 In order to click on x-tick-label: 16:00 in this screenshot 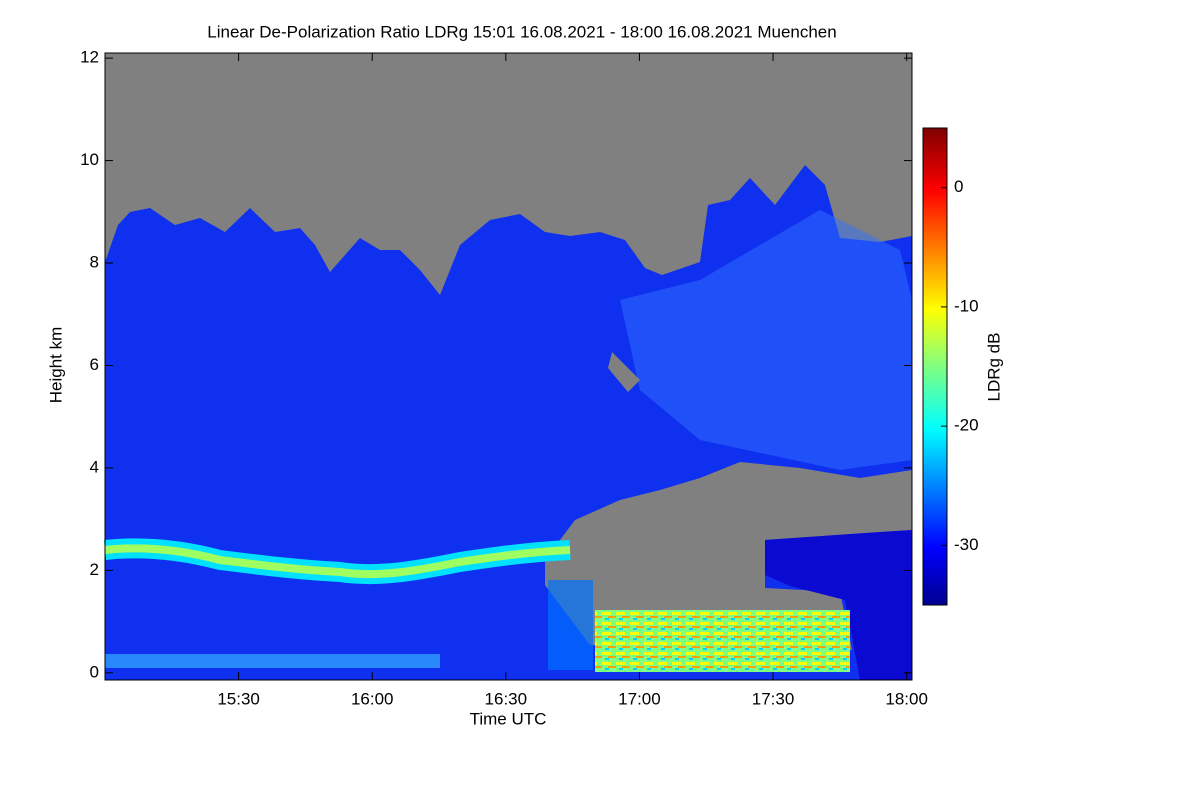, I will do `click(372, 698)`.